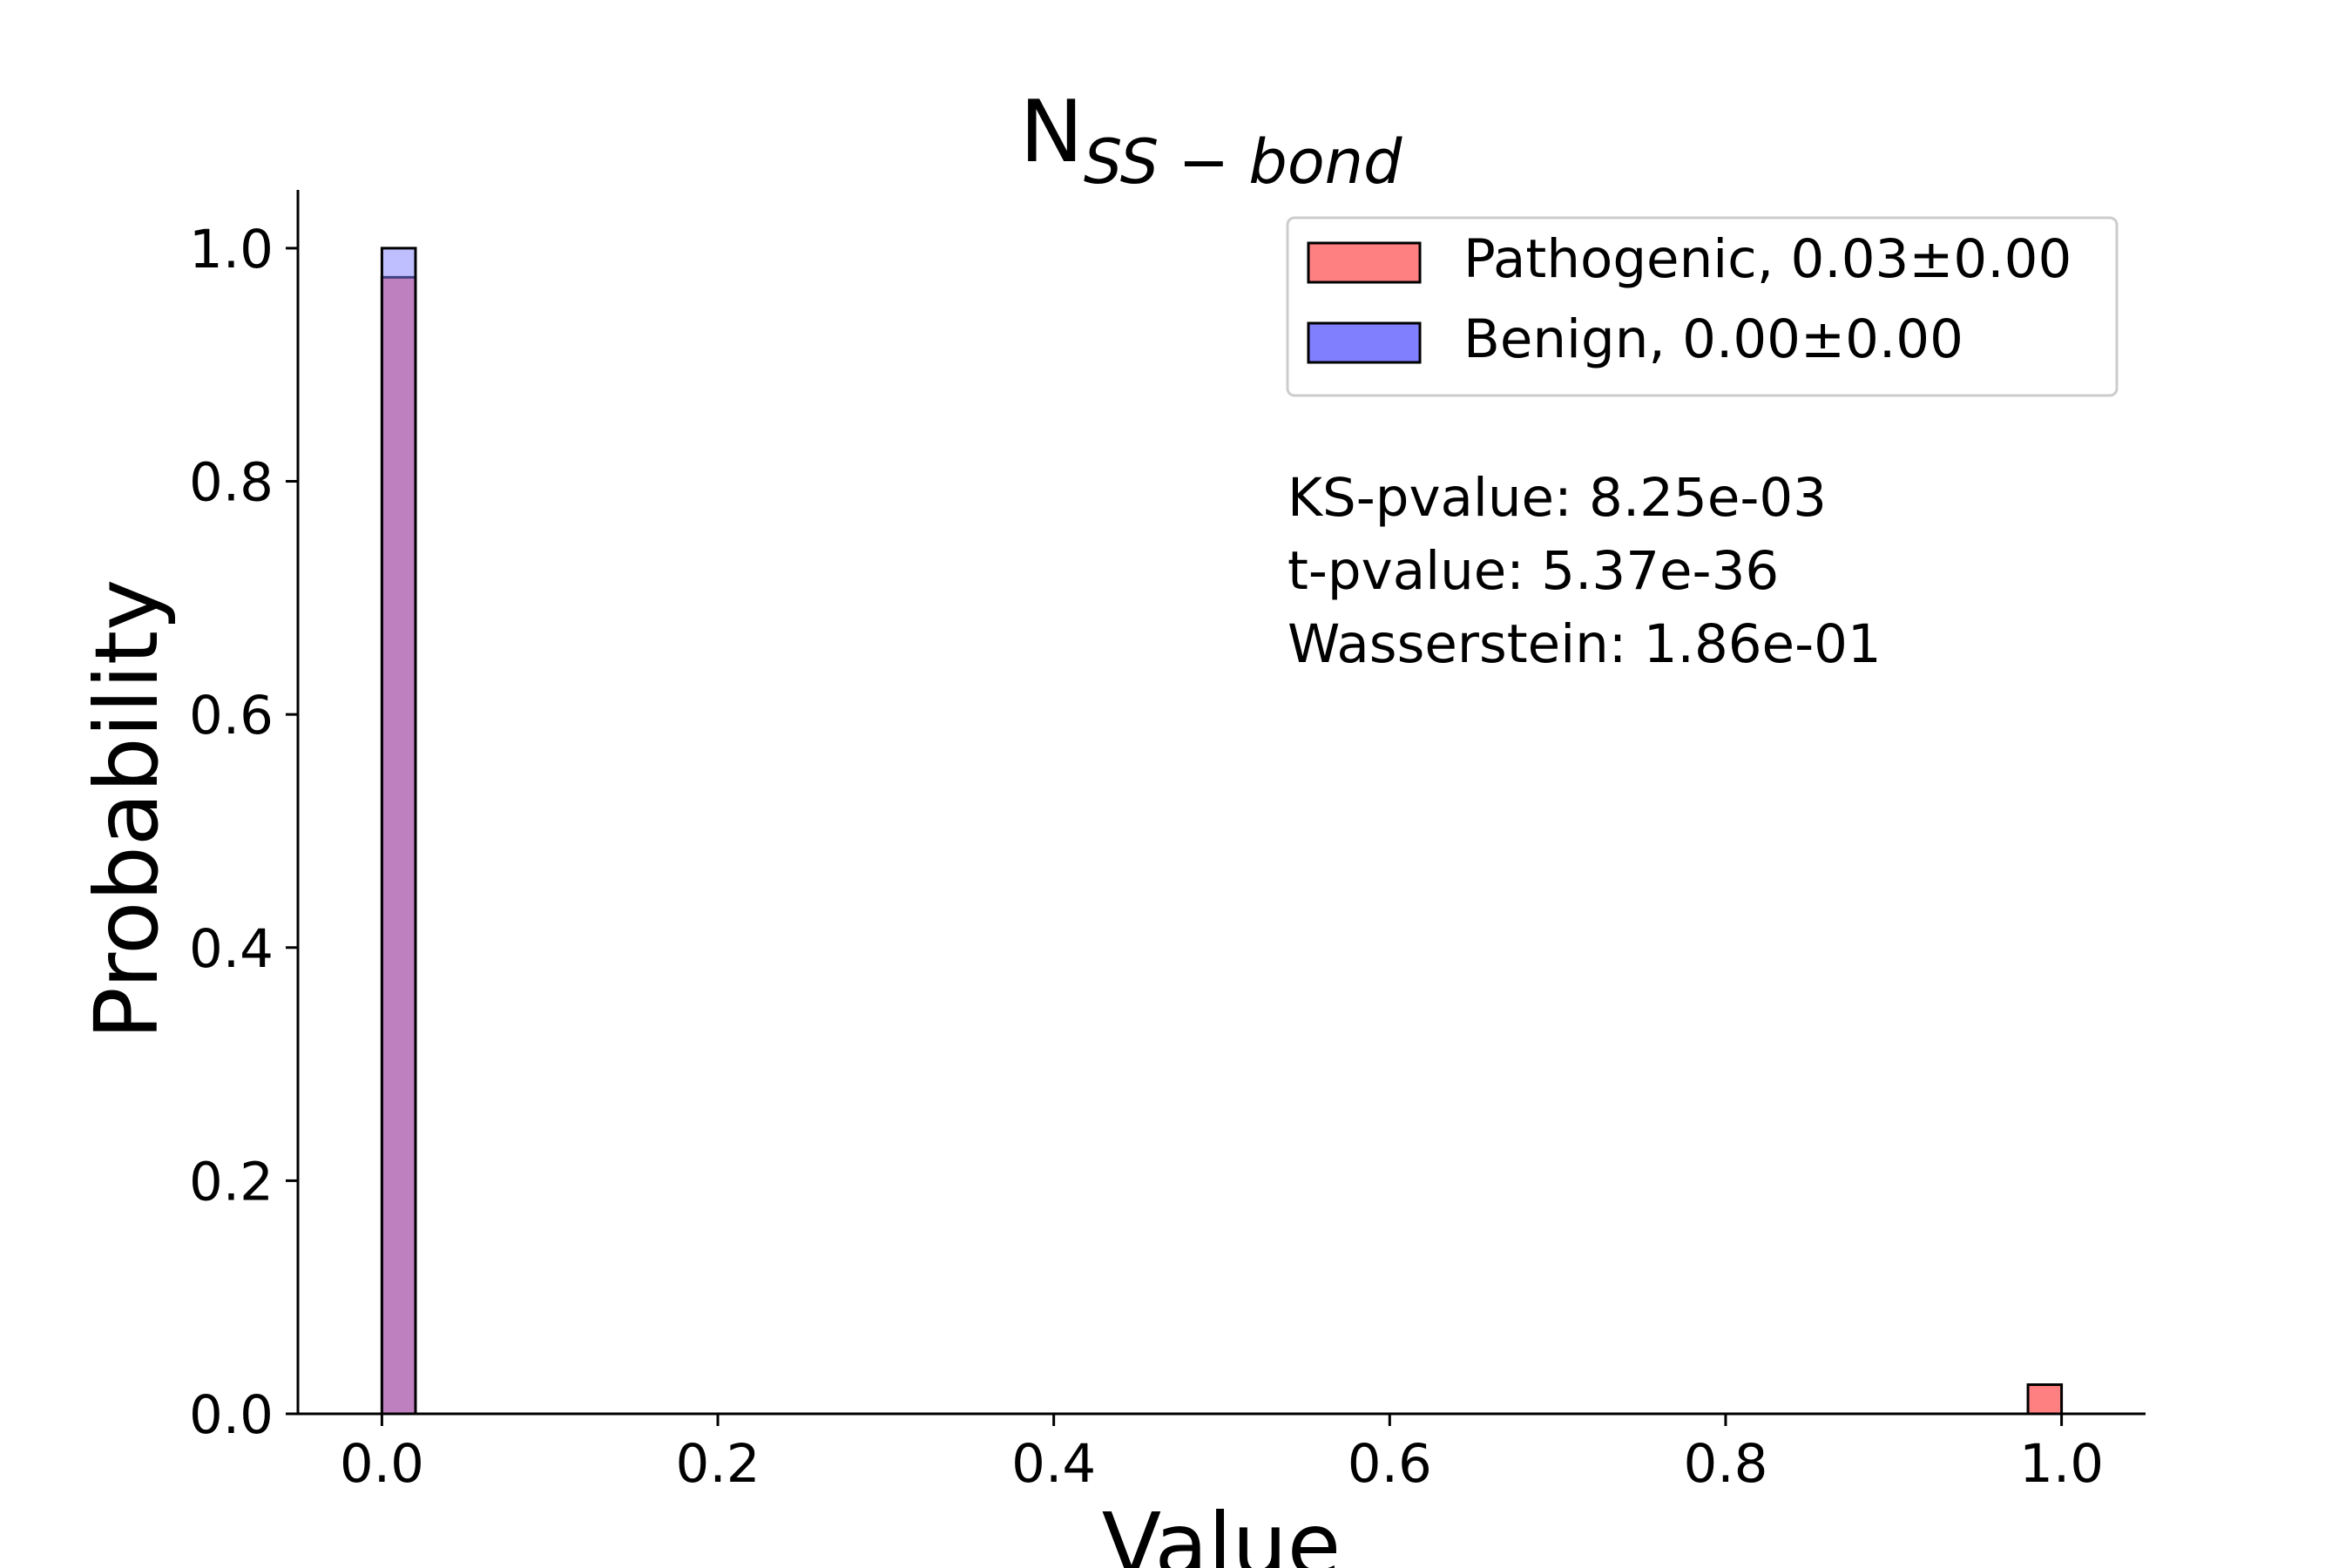 This screenshot has height=1568, width=2352. I want to click on legend-swatch-pathogenic, so click(1364, 262).